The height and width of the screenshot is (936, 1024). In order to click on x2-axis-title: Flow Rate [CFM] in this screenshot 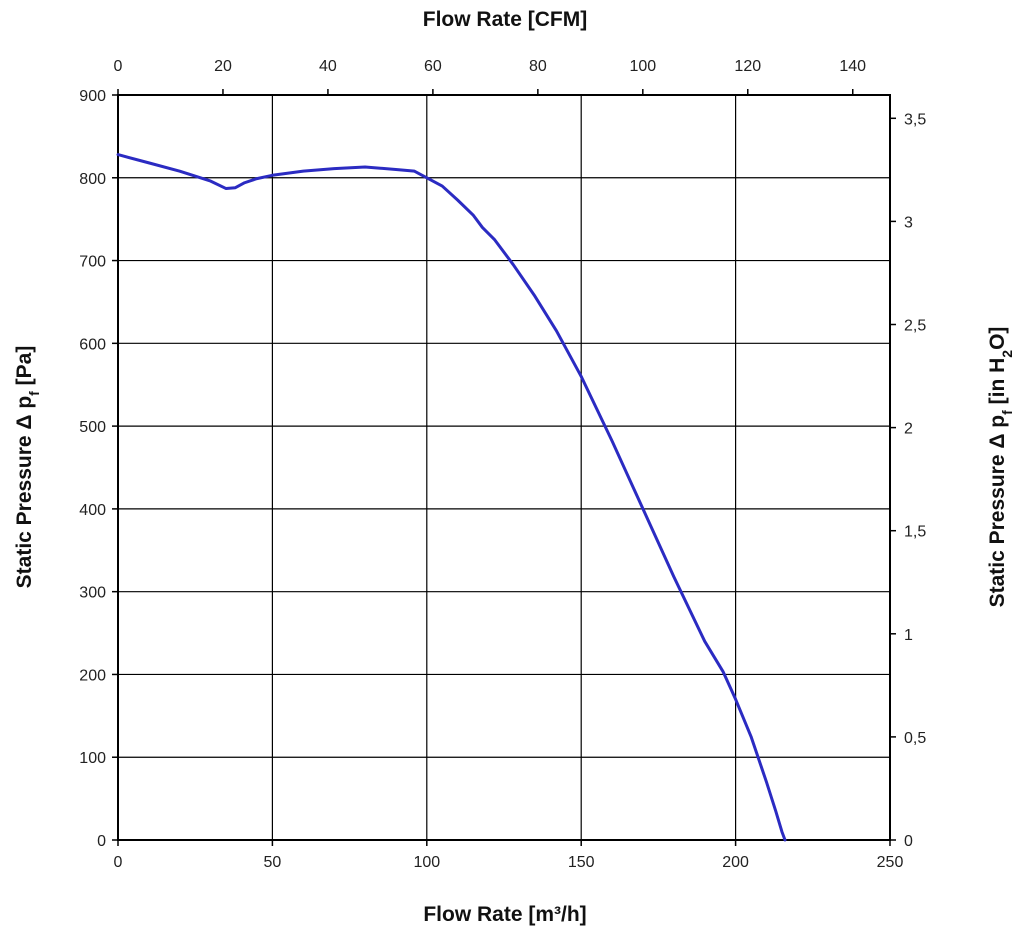, I will do `click(505, 19)`.